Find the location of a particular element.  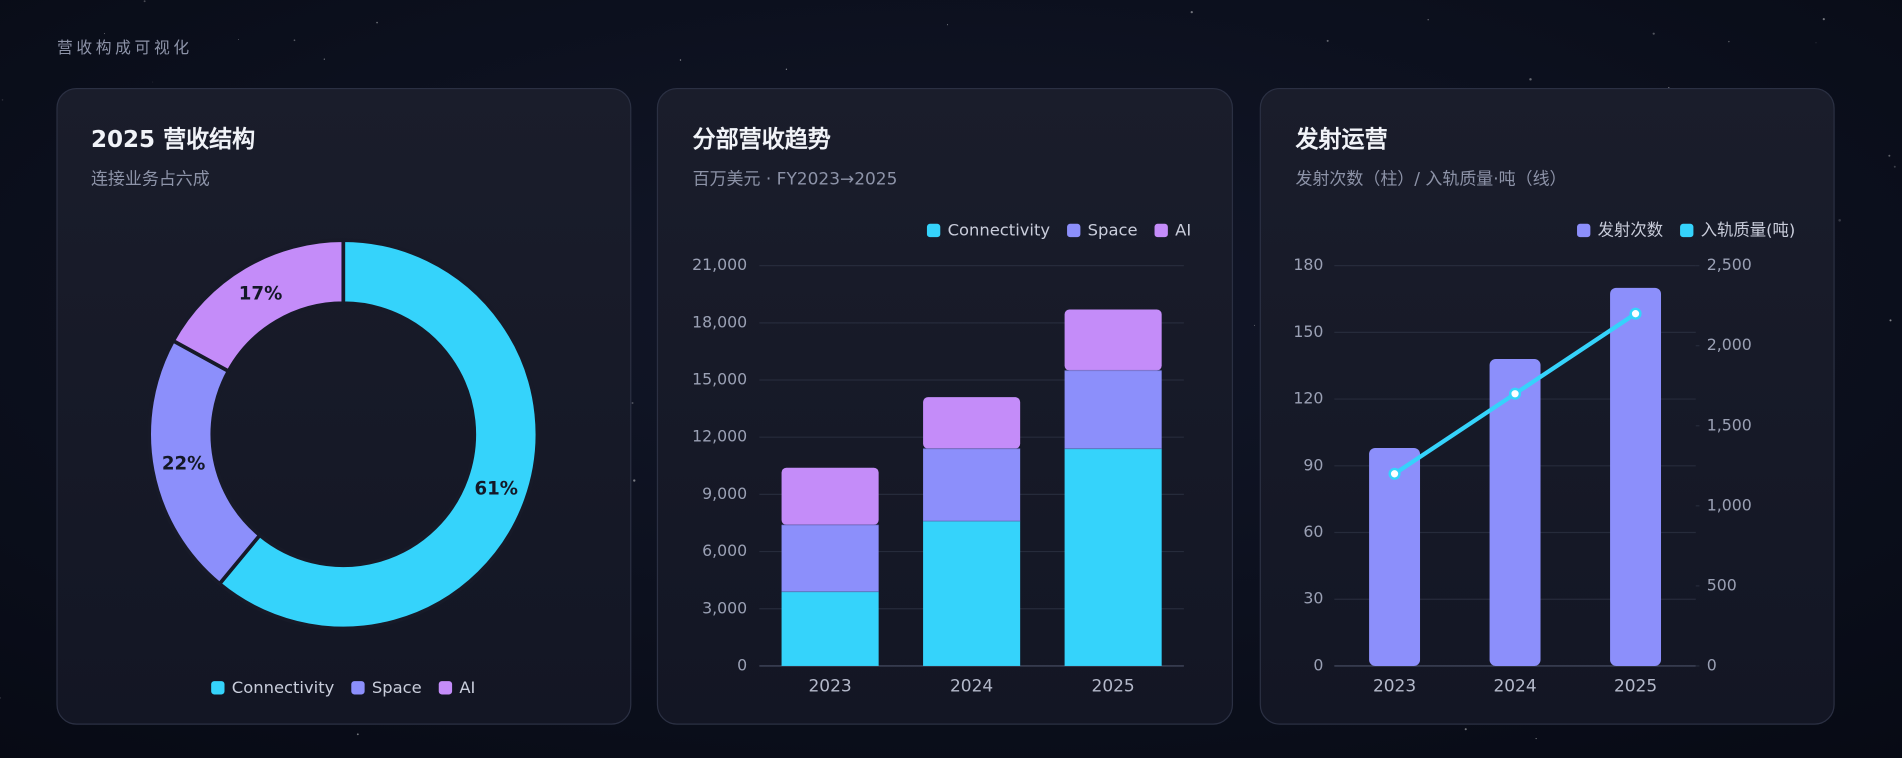

y-tick-label: 9,000 is located at coordinates (724, 493).